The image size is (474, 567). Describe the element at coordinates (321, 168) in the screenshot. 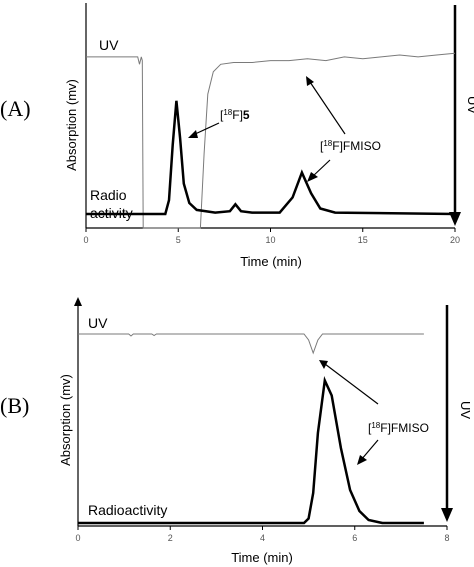

I see `panel-a-annotation-arrow-fmiso-down` at that location.